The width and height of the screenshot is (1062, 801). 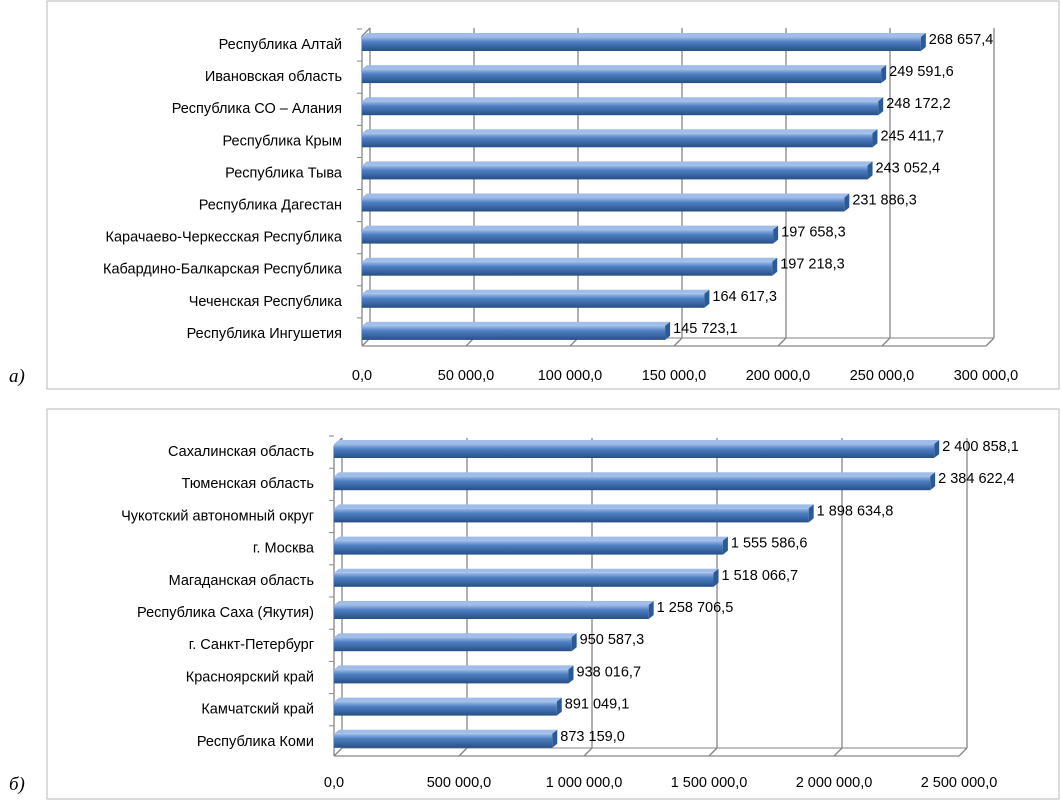 What do you see at coordinates (705, 329) in the screenshot?
I see `data-label: 145 723,1` at bounding box center [705, 329].